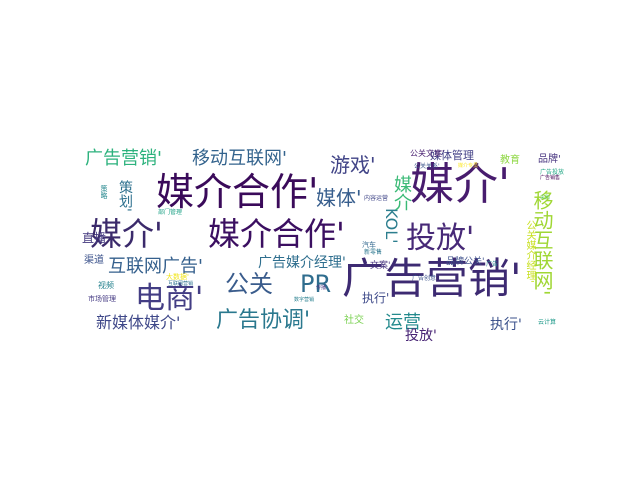  Describe the element at coordinates (465, 262) in the screenshot. I see `word-34: 品牌公关'` at that location.